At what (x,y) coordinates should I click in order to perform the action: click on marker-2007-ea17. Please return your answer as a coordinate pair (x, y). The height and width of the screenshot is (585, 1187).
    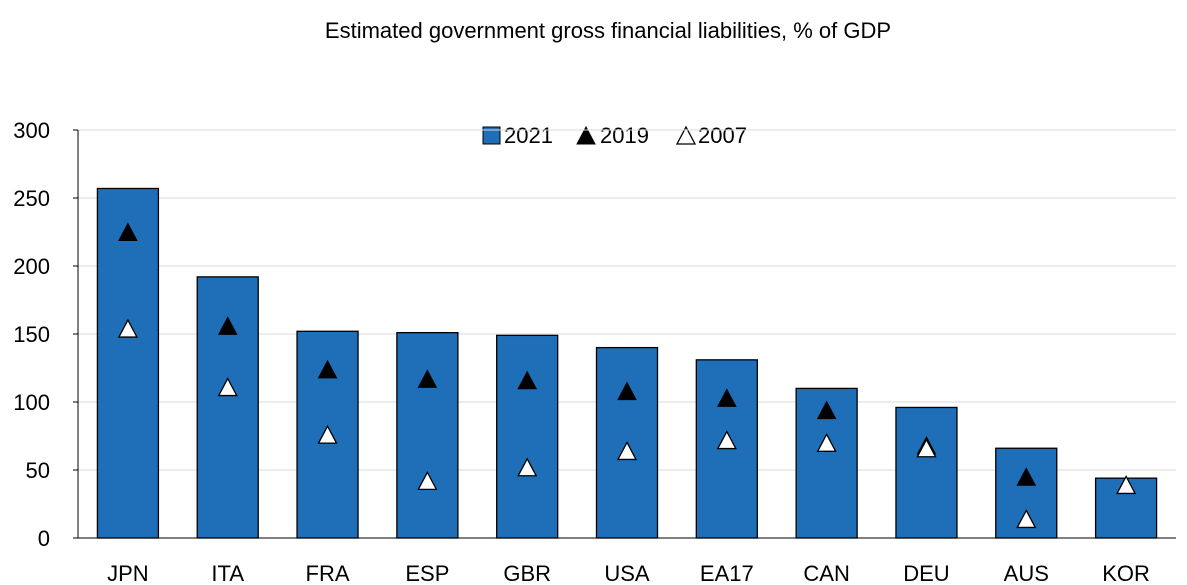
    Looking at the image, I should click on (726, 440).